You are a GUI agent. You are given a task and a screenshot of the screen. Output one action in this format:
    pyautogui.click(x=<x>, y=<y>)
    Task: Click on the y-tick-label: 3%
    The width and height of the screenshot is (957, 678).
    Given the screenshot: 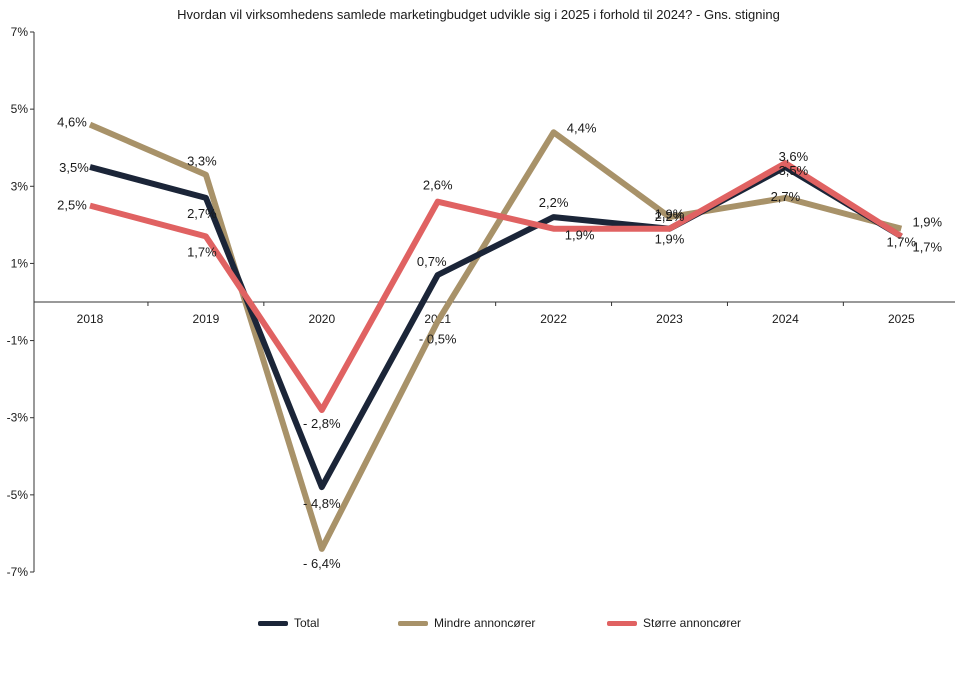 What is the action you would take?
    pyautogui.click(x=20, y=186)
    